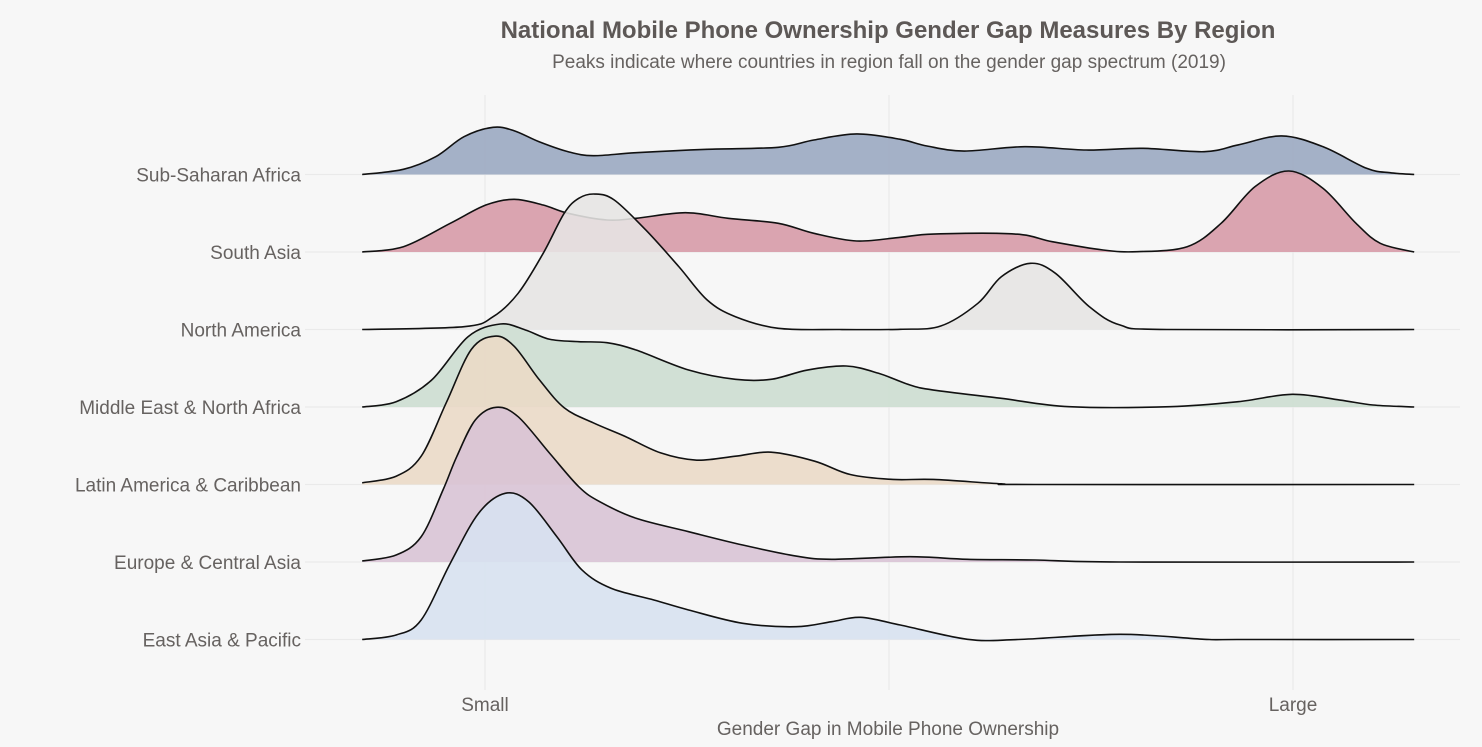 The width and height of the screenshot is (1482, 747). What do you see at coordinates (888, 211) in the screenshot?
I see `density-line-south-asia` at bounding box center [888, 211].